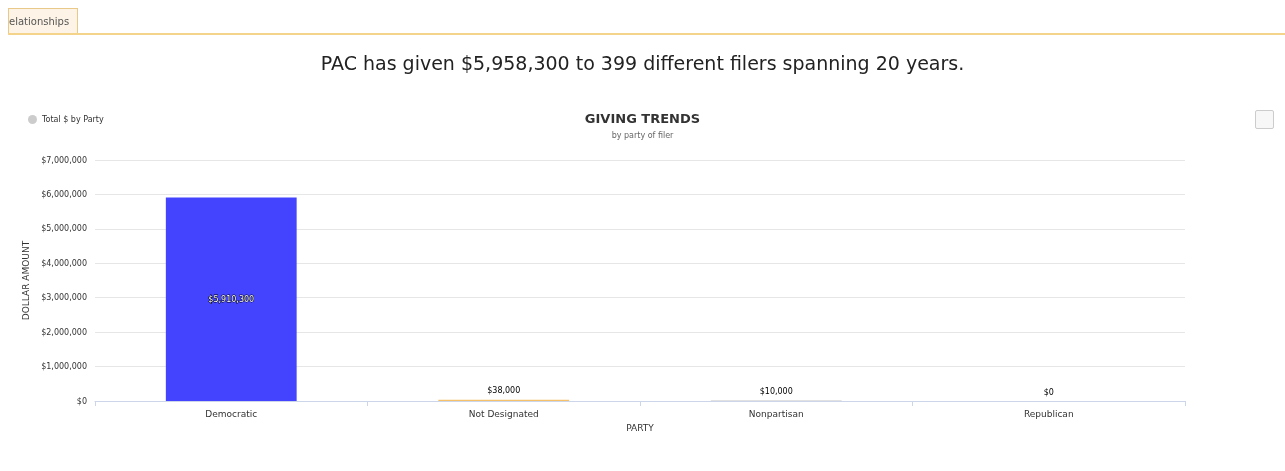  I want to click on x-axis-title: PARTY, so click(640, 427).